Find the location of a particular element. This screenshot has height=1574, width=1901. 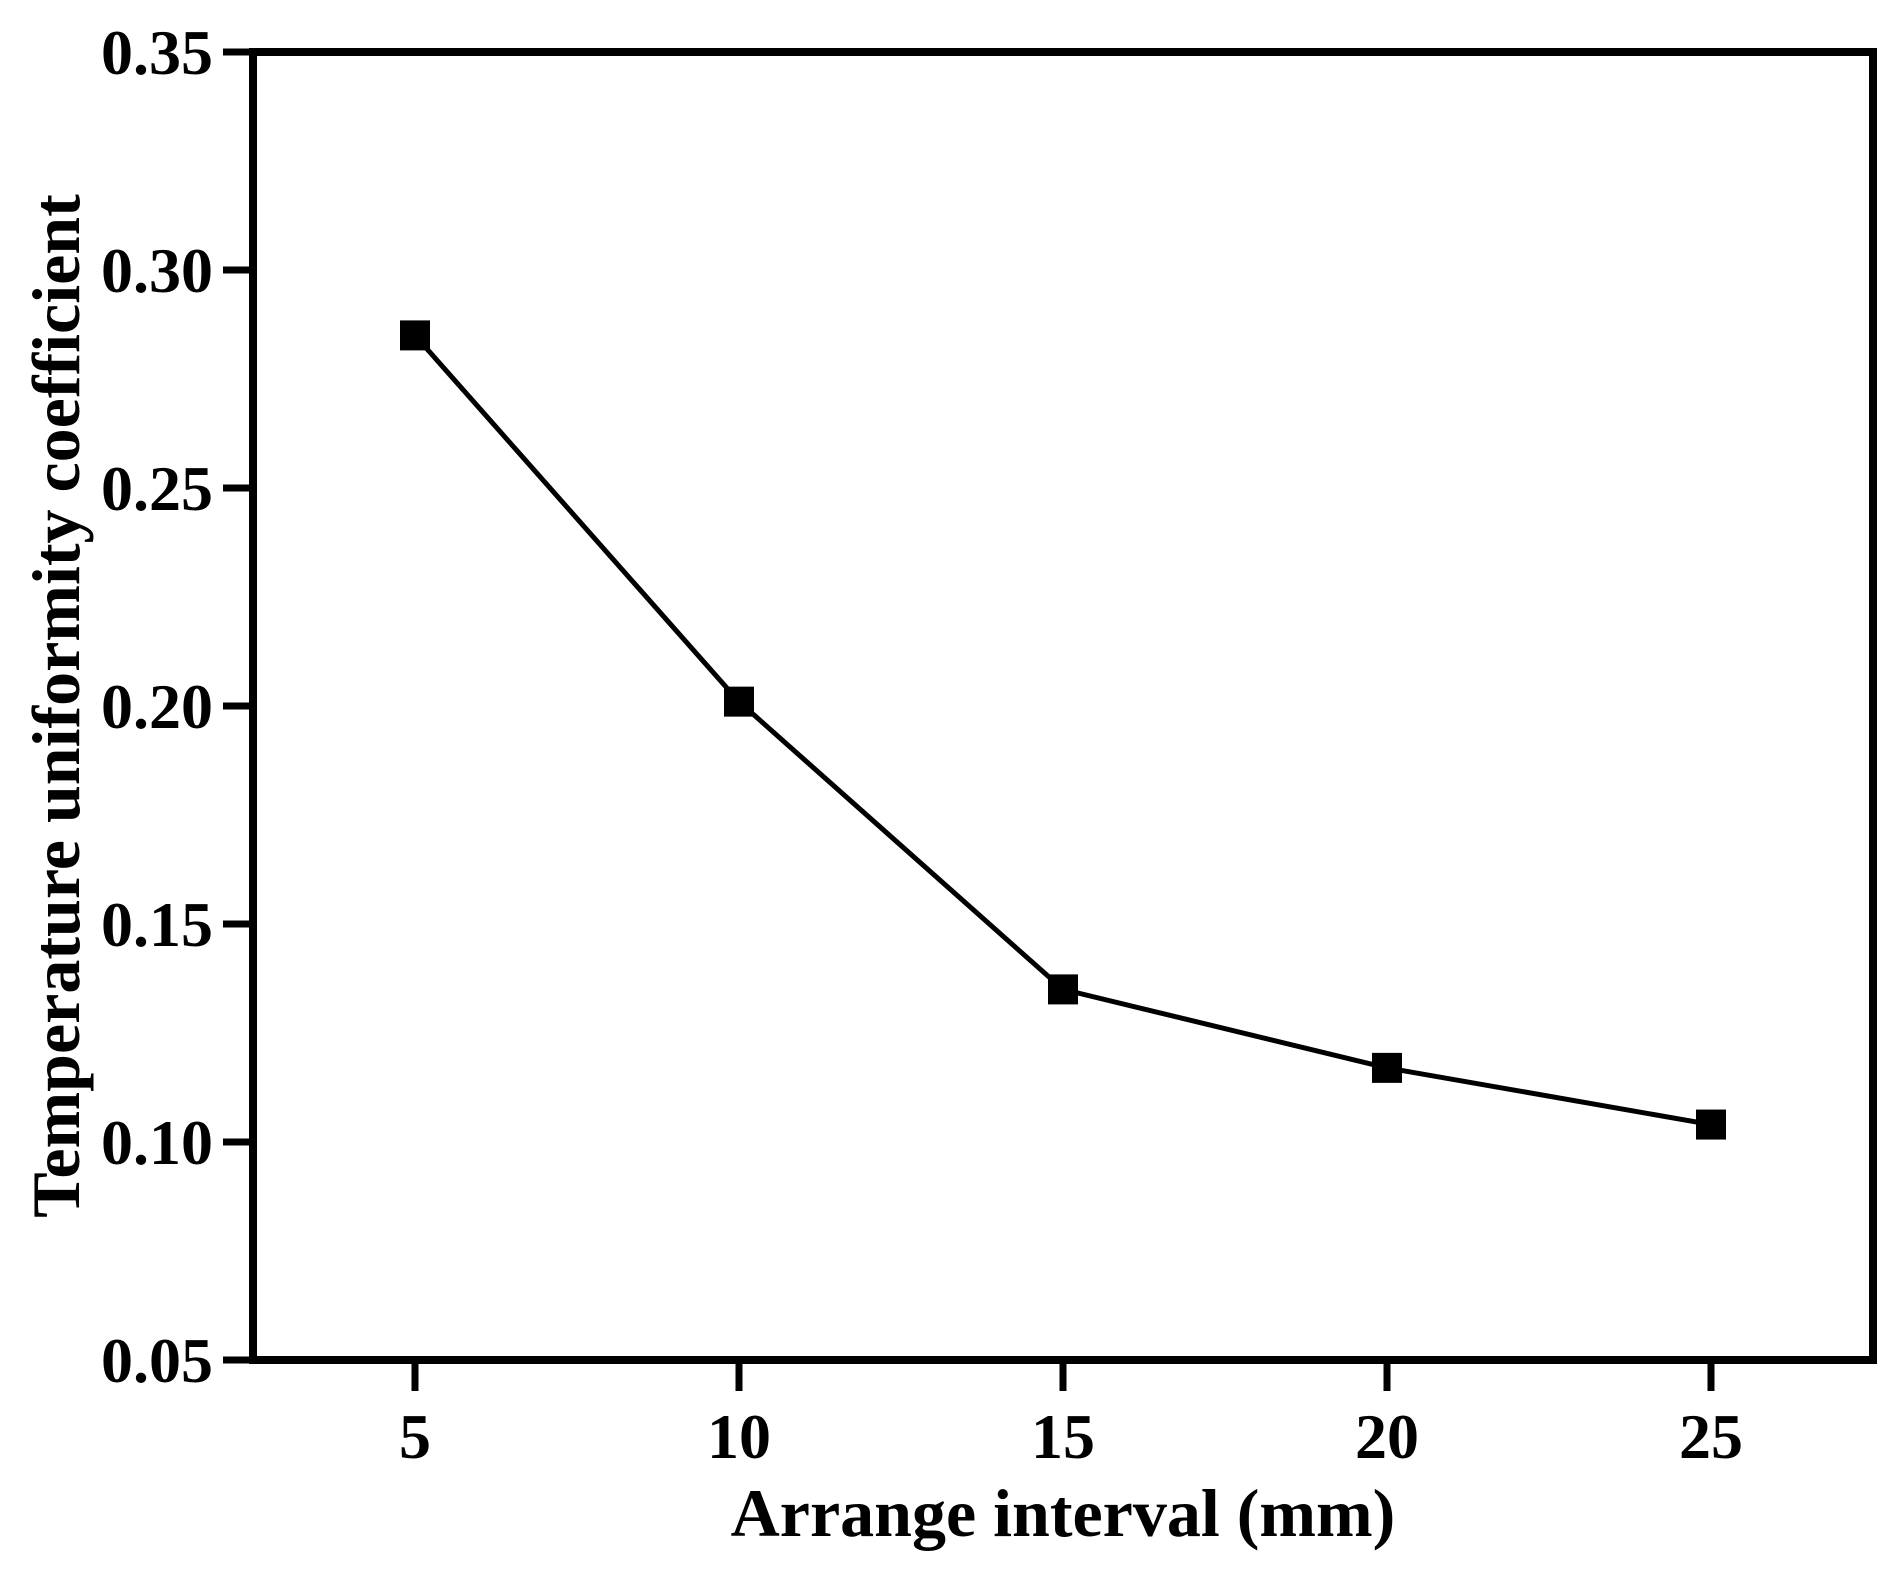

y-tick-label: 0.15 is located at coordinates (157, 924).